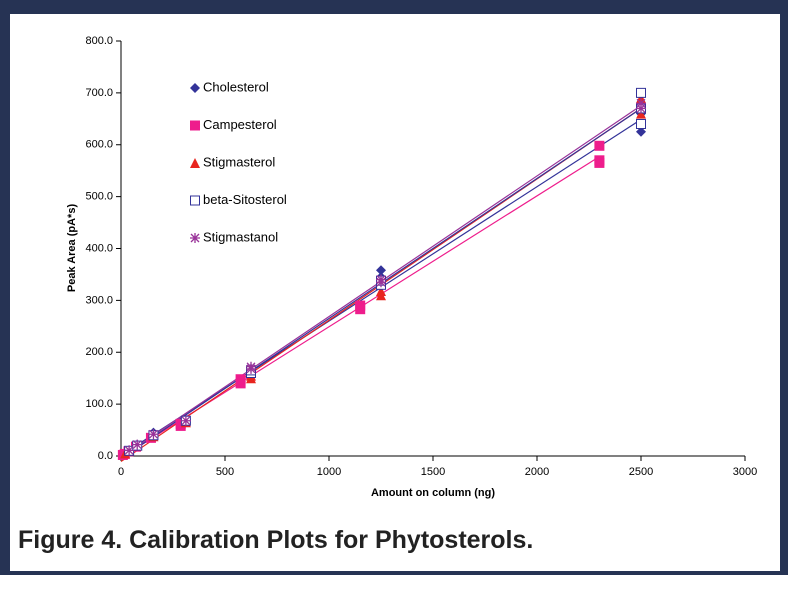  Describe the element at coordinates (433, 472) in the screenshot. I see `x-tick-label: 1500` at that location.